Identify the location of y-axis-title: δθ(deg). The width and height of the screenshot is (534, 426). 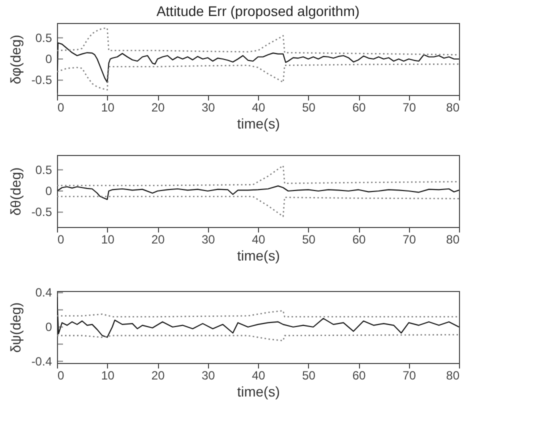
(16, 191).